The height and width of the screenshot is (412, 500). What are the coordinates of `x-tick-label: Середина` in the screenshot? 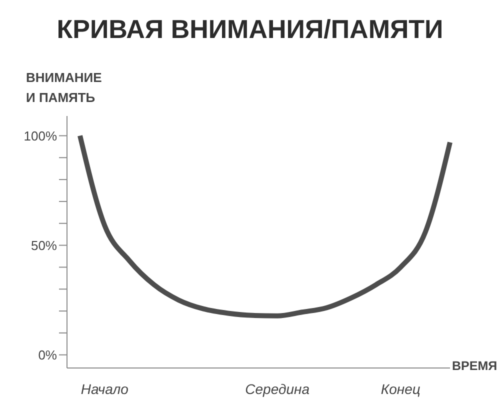 It's located at (277, 388).